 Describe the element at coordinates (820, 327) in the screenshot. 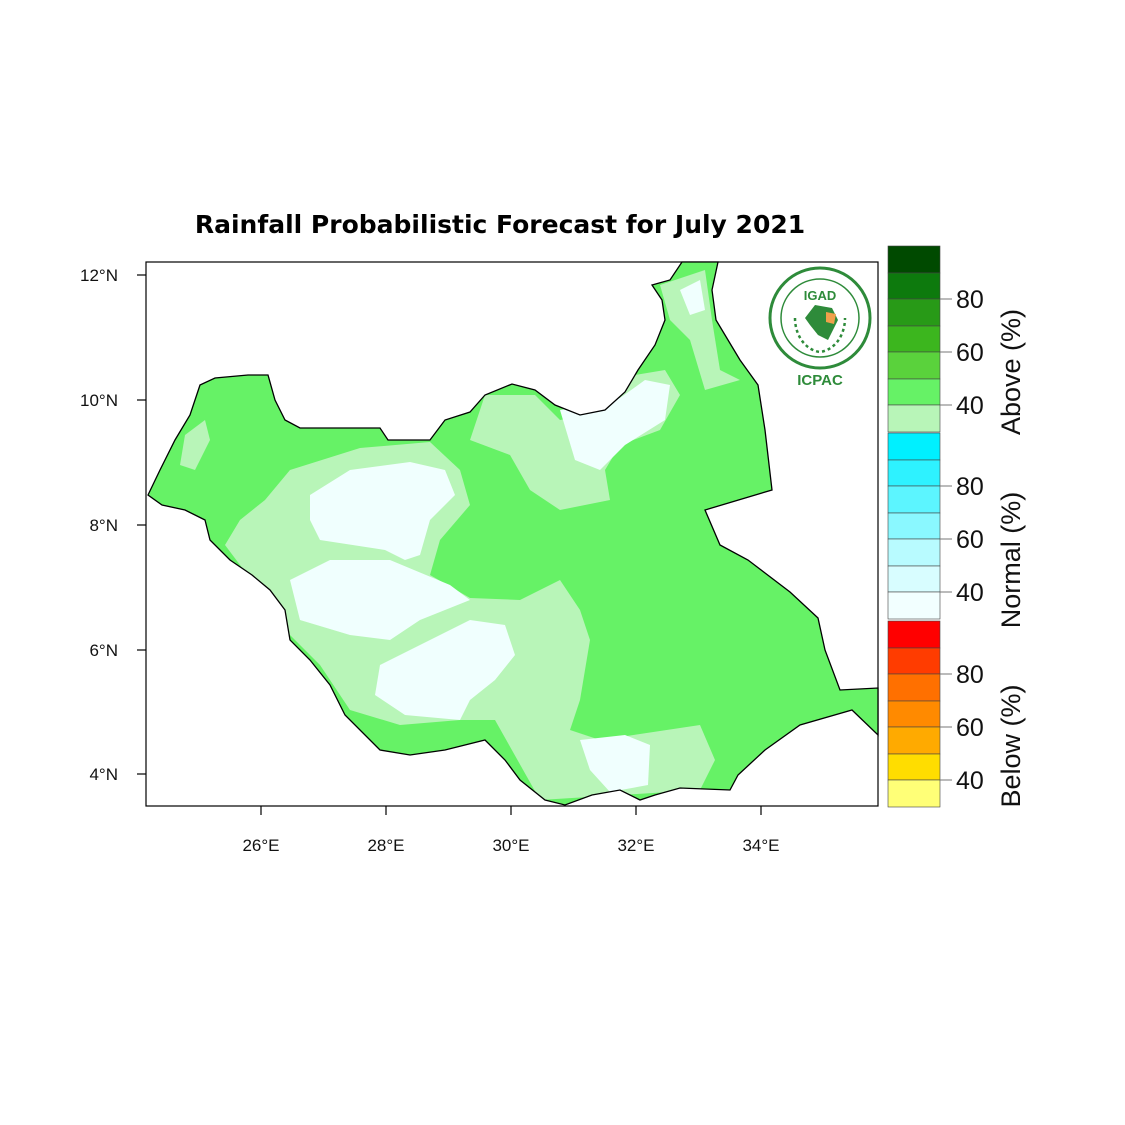

I see `igad-icpac-logo: IGAD ICPAC` at that location.